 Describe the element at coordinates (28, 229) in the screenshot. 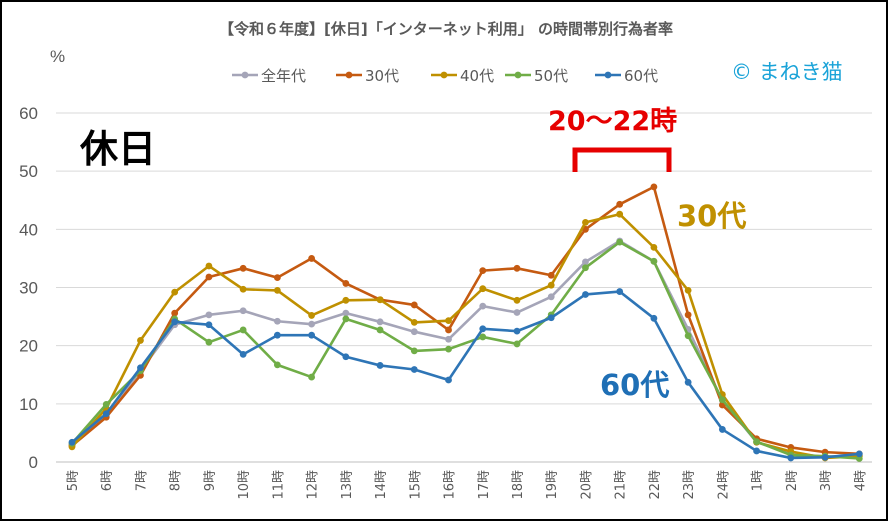

I see `y-tick-label: 40` at that location.